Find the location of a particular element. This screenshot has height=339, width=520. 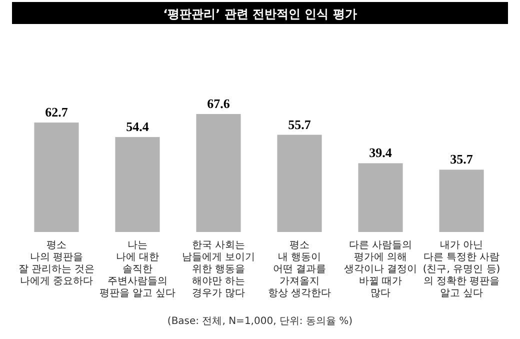

data-label: 62.7 is located at coordinates (56, 112).